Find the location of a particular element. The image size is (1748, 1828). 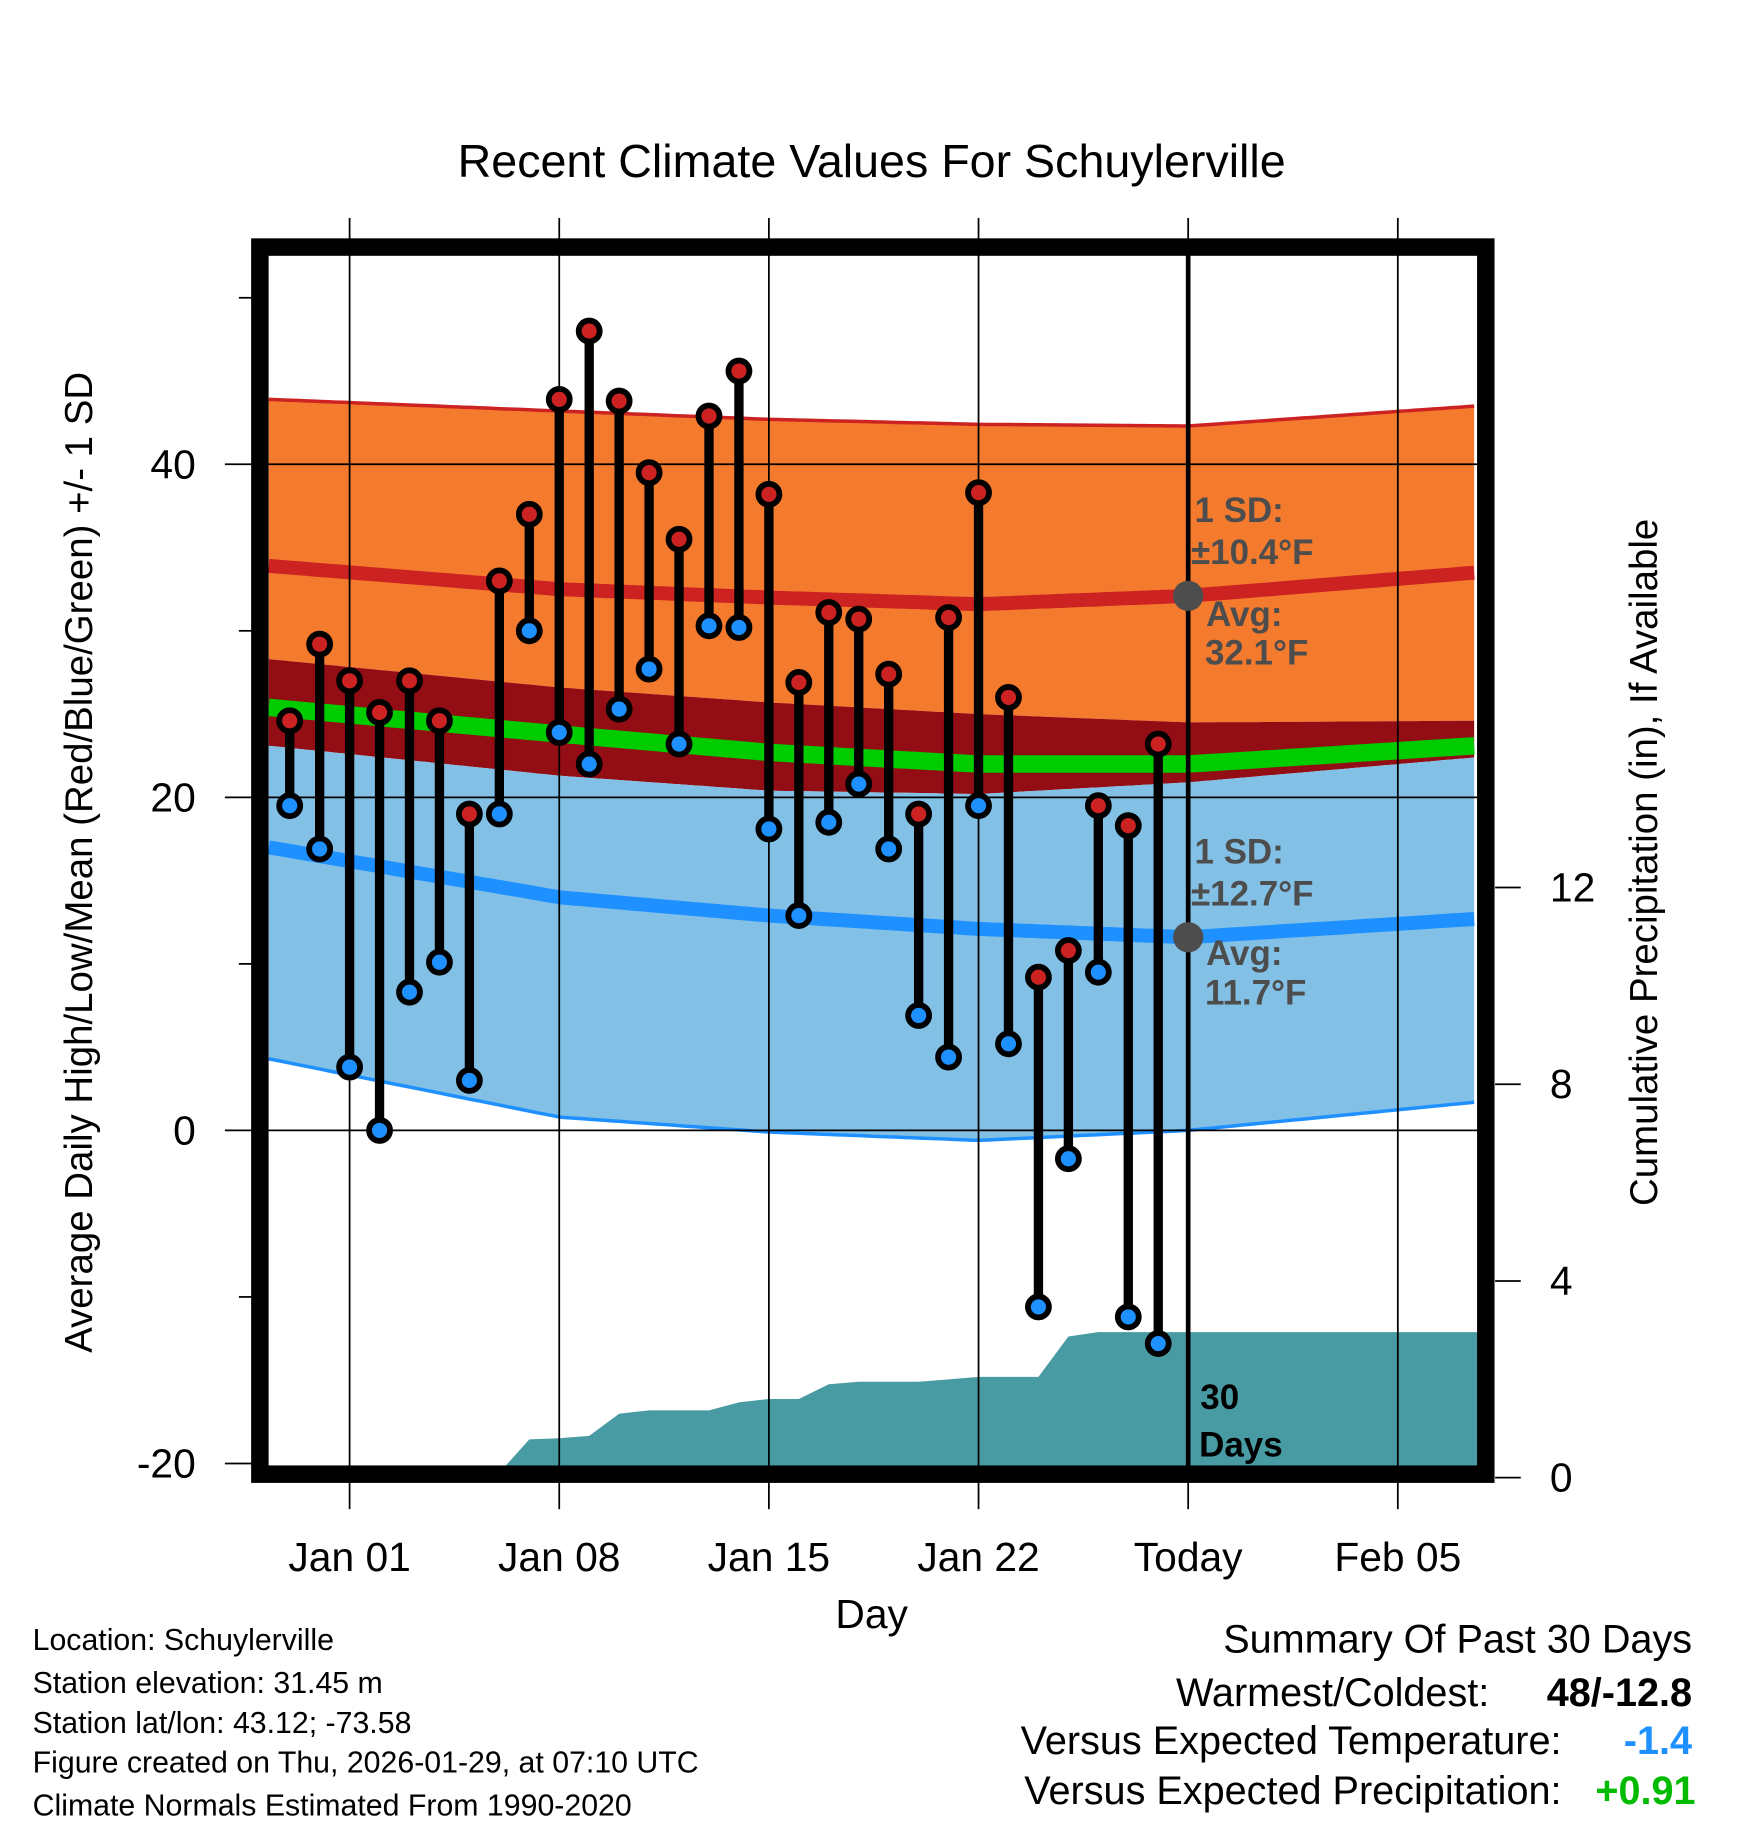

x-axis-label: Day is located at coordinates (871, 1614).